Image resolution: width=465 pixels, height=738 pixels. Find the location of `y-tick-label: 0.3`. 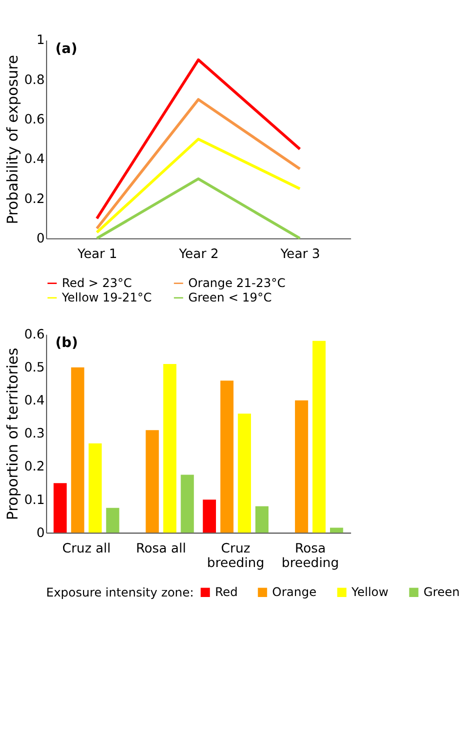

y-tick-label: 0.3 is located at coordinates (34, 434).